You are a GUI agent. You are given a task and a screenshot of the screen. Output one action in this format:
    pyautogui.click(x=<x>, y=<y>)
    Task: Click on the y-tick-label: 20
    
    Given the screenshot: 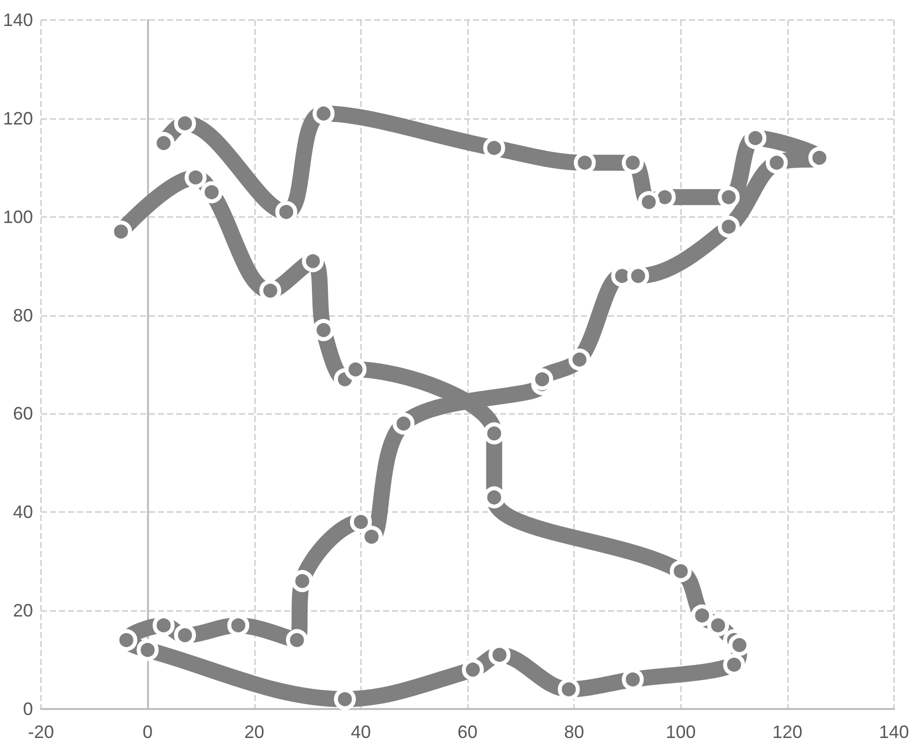 What is the action you would take?
    pyautogui.click(x=23, y=610)
    